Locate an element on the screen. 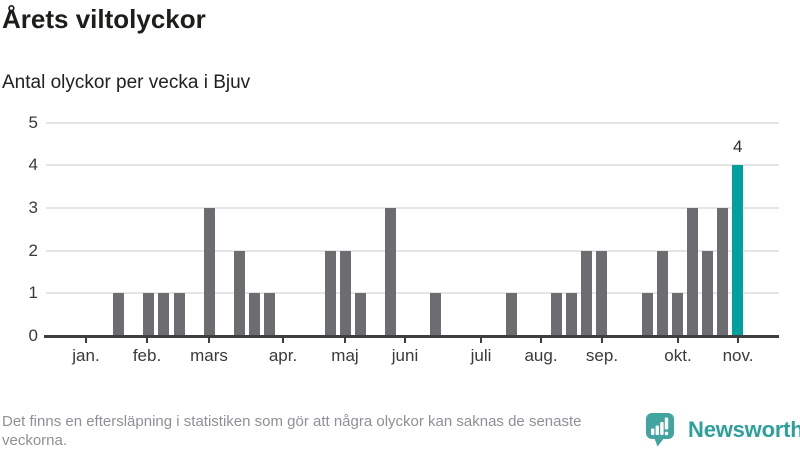  x-axis-line is located at coordinates (411, 336).